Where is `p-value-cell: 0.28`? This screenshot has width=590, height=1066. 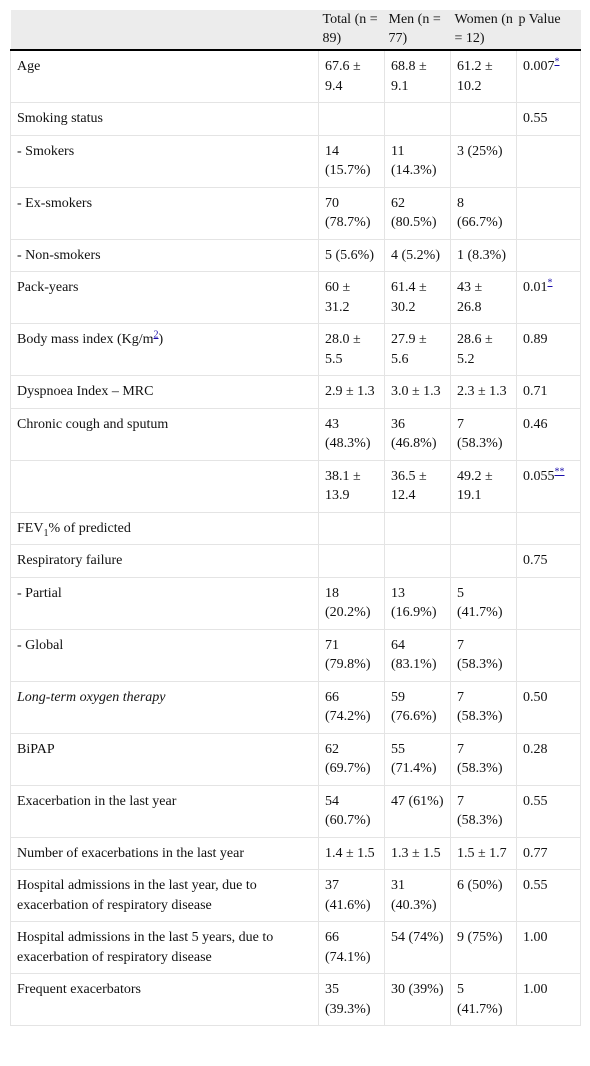 p-value-cell: 0.28 is located at coordinates (548, 759).